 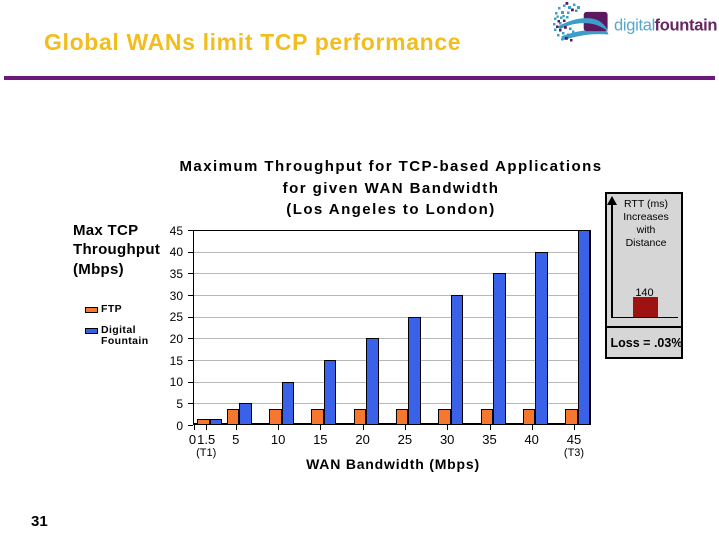 I want to click on svg-text: digital, so click(x=634, y=26).